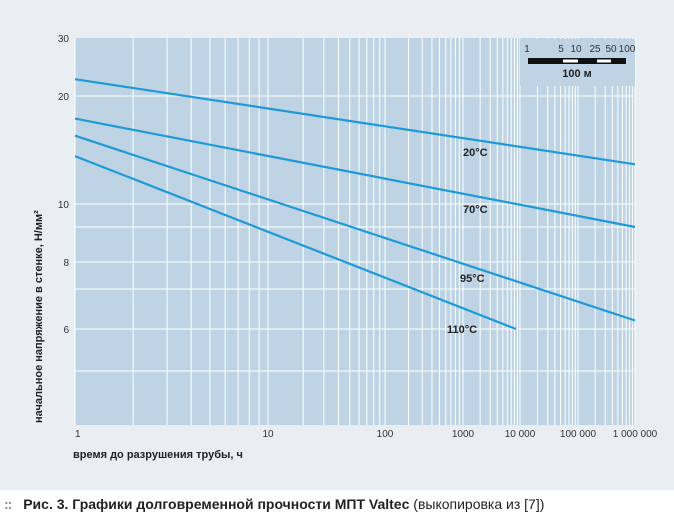 The image size is (674, 521). Describe the element at coordinates (627, 49) in the screenshot. I see `inset-scale-tick: 100` at that location.